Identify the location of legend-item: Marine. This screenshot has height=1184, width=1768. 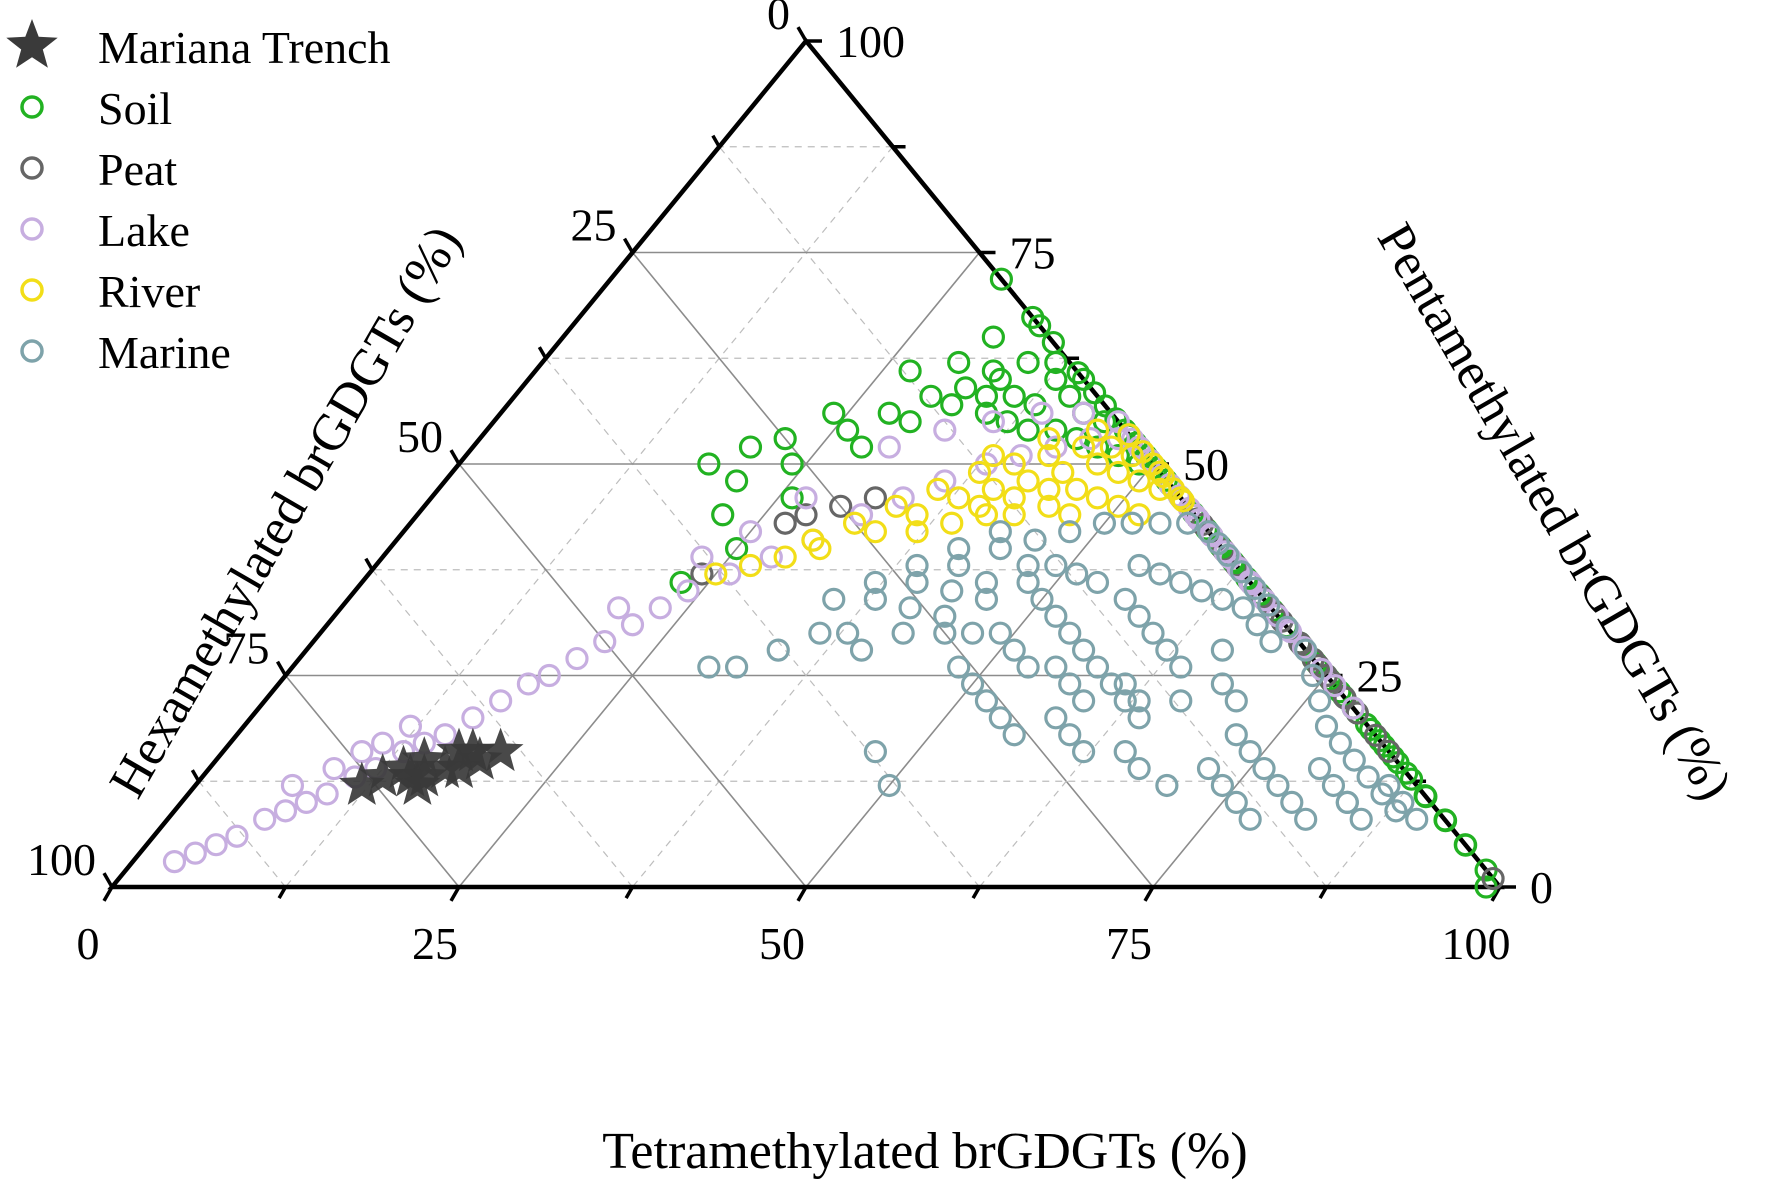
(125, 352).